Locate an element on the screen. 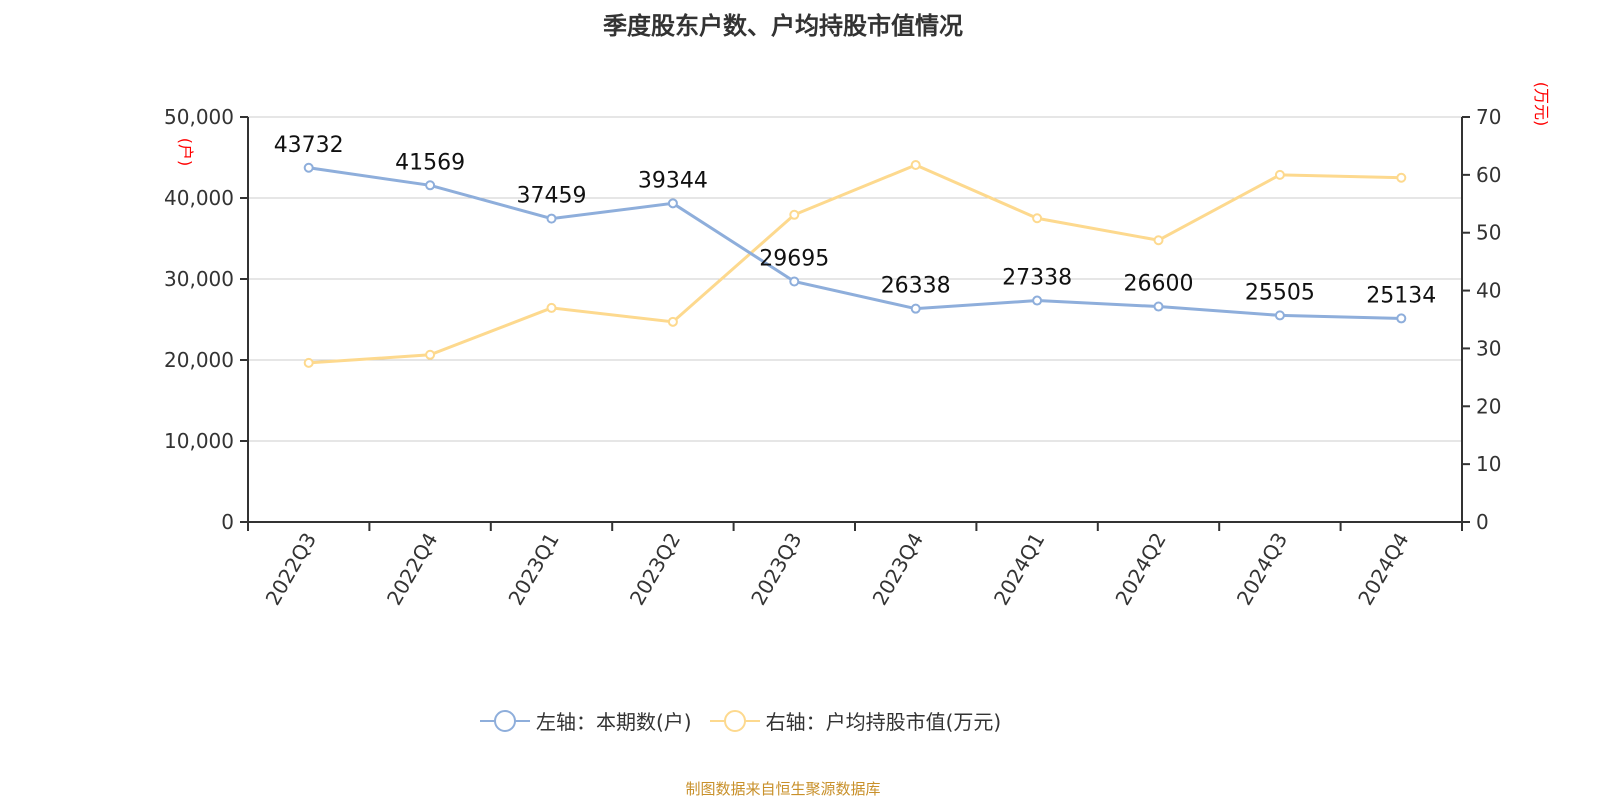 The height and width of the screenshot is (800, 1600). left-axis-tick-label: 30,000 is located at coordinates (199, 279).